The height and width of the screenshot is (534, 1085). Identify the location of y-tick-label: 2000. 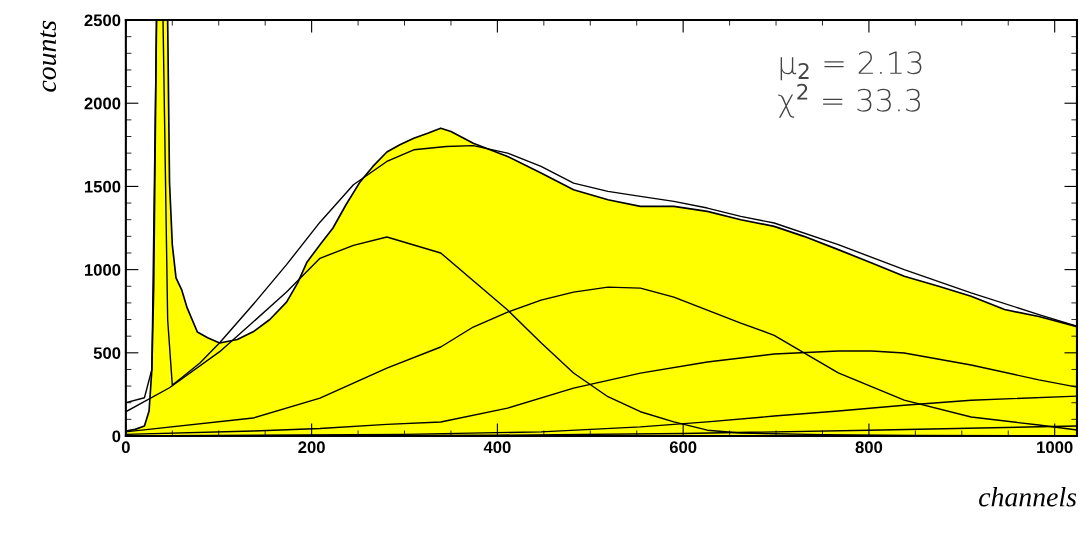
(102, 103).